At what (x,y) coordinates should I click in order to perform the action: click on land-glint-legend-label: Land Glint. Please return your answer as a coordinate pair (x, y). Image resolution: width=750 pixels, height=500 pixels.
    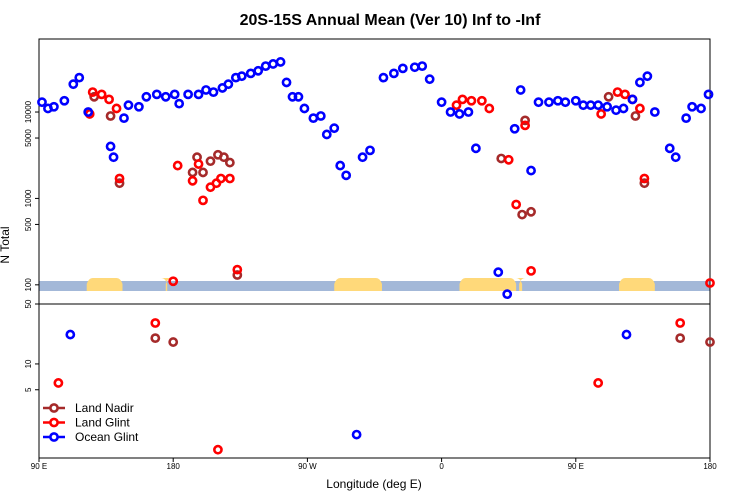
    Looking at the image, I should click on (102, 423).